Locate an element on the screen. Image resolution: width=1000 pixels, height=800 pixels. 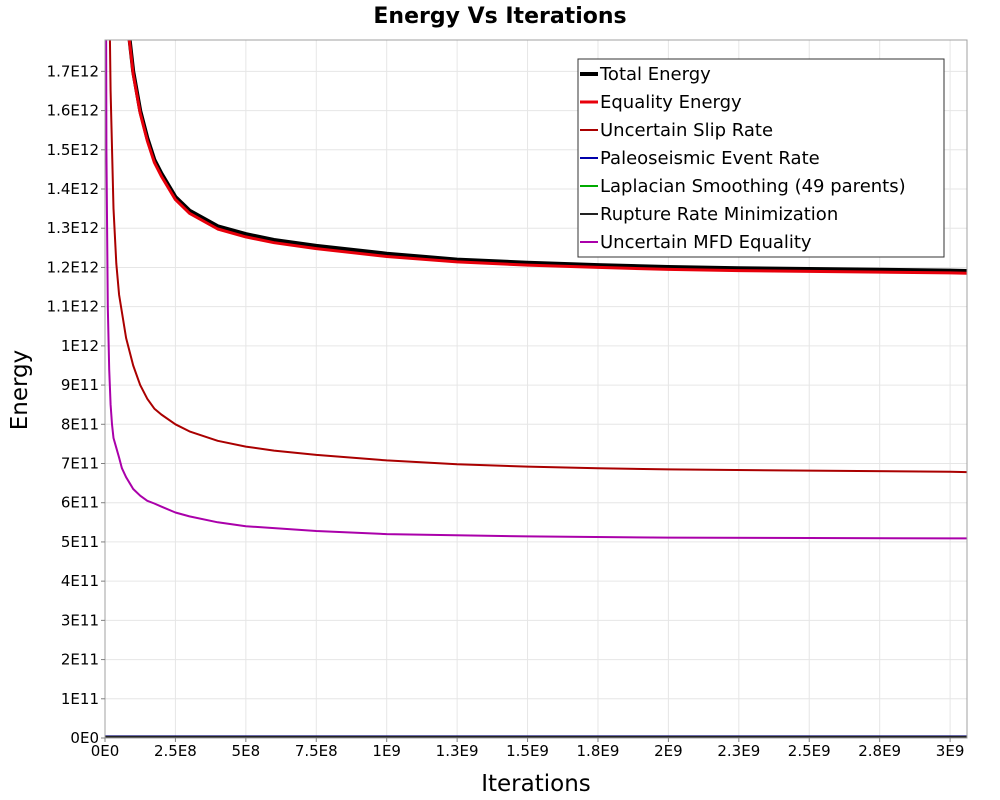
x-tick-label: 7.5E8 is located at coordinates (316, 751).